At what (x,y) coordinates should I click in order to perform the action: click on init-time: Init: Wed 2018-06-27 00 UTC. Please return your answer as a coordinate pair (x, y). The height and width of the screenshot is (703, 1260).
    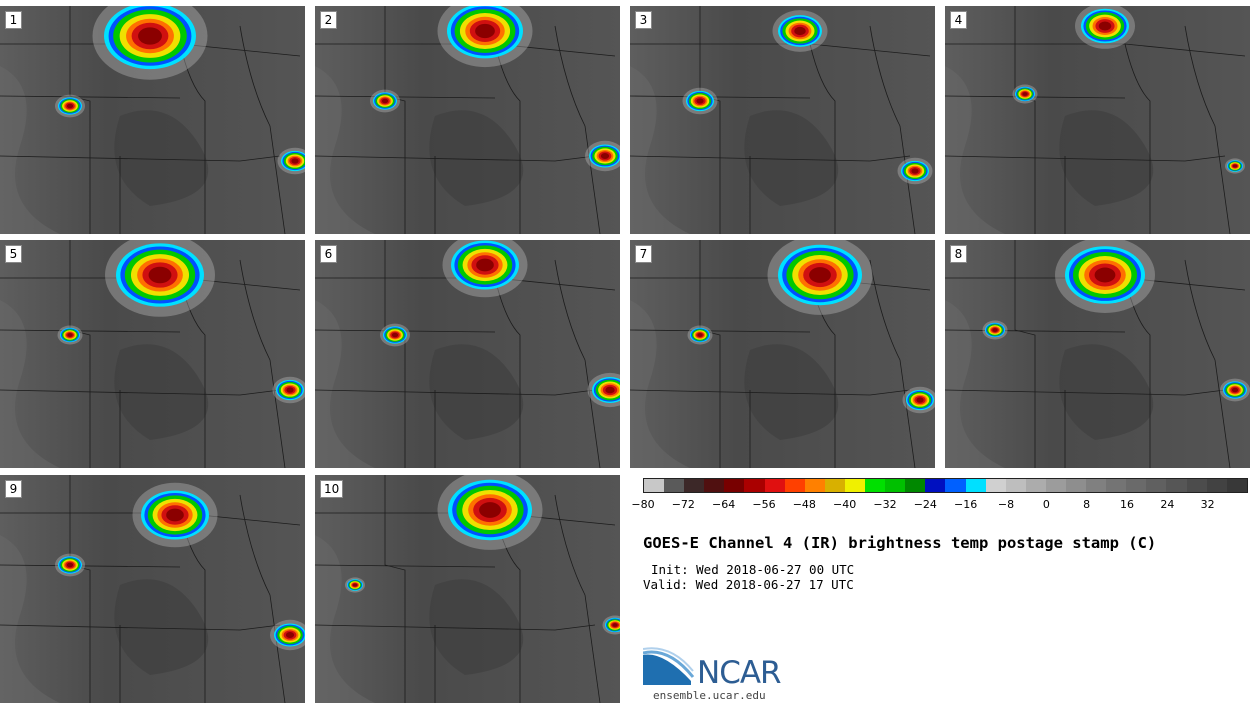
    Looking at the image, I should click on (753, 569).